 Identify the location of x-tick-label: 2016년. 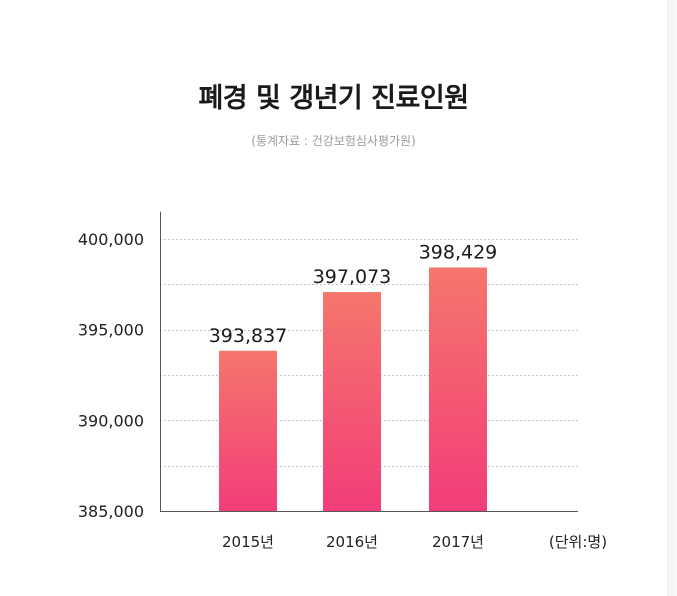
(352, 542).